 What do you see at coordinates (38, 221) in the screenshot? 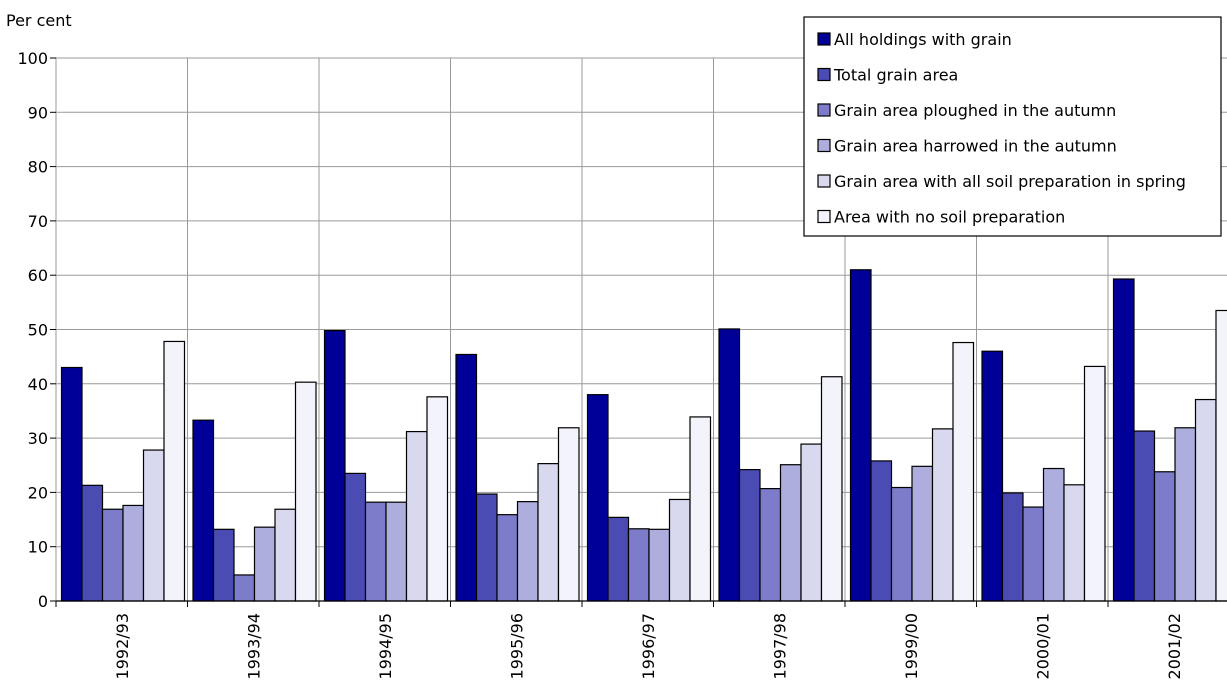
I see `y-tick-label: 70` at bounding box center [38, 221].